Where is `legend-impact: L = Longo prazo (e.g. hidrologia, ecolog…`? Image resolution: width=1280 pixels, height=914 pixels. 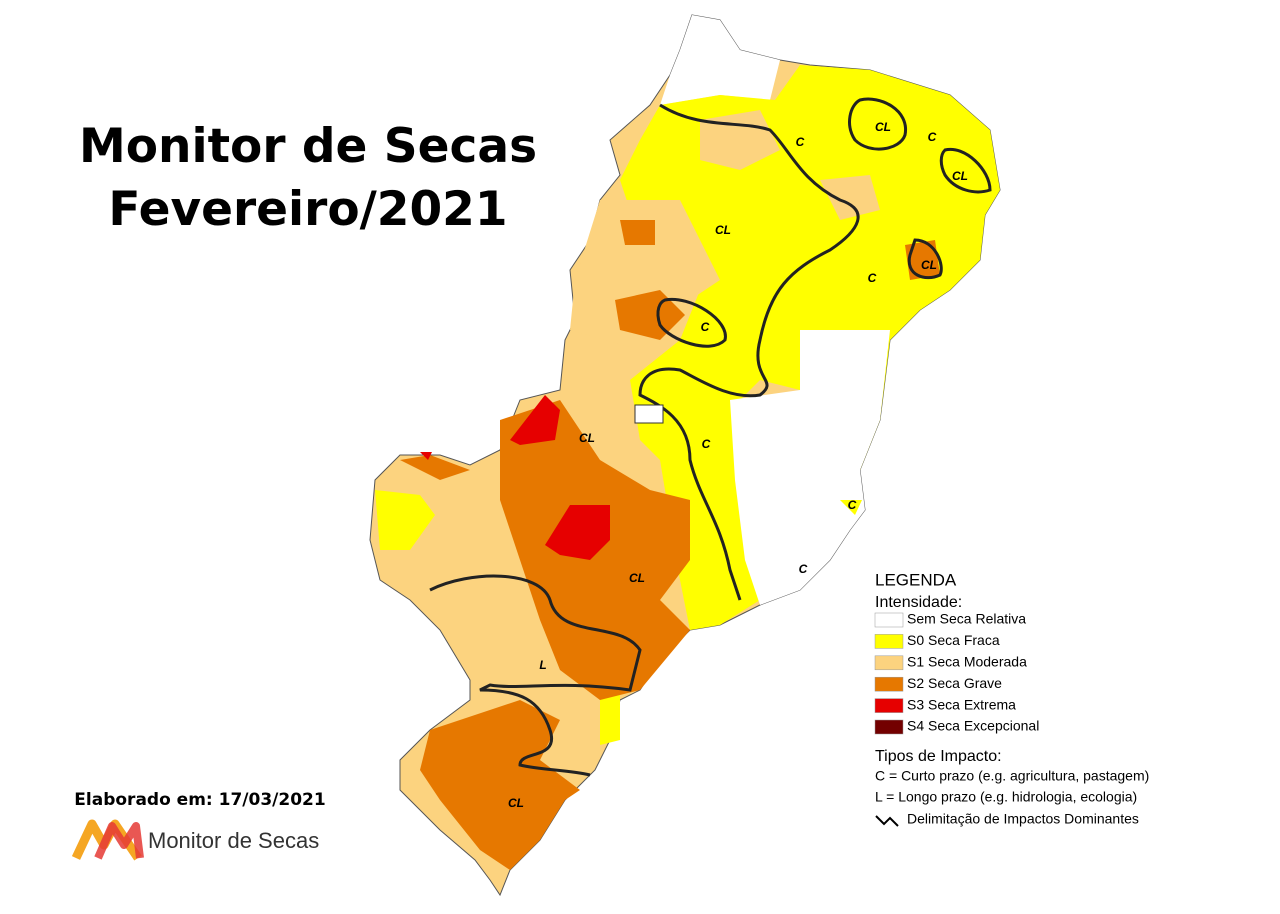
legend-impact: L = Longo prazo (e.g. hidrologia, ecolog… is located at coordinates (1006, 797).